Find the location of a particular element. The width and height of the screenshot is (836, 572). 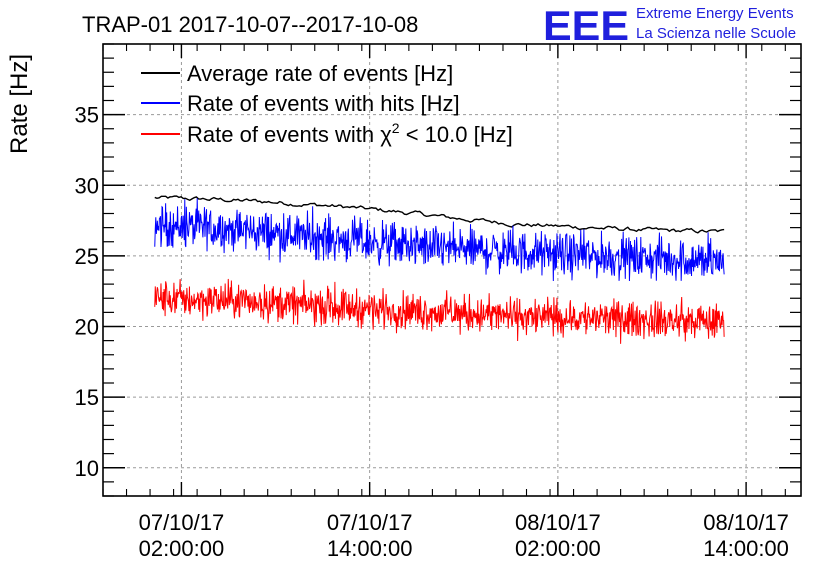

legend-chi2-superscript: 2 is located at coordinates (396, 128).